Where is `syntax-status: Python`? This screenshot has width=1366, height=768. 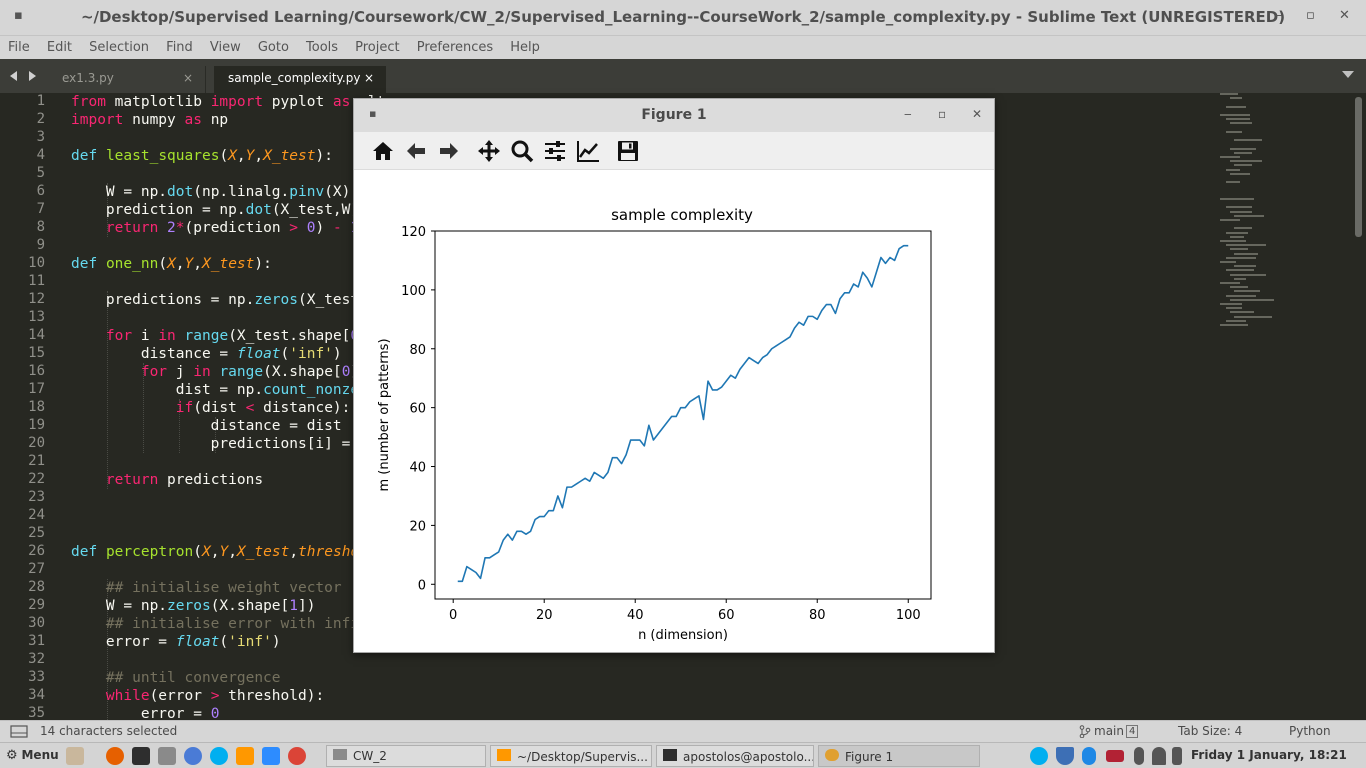
syntax-status: Python is located at coordinates (1310, 731).